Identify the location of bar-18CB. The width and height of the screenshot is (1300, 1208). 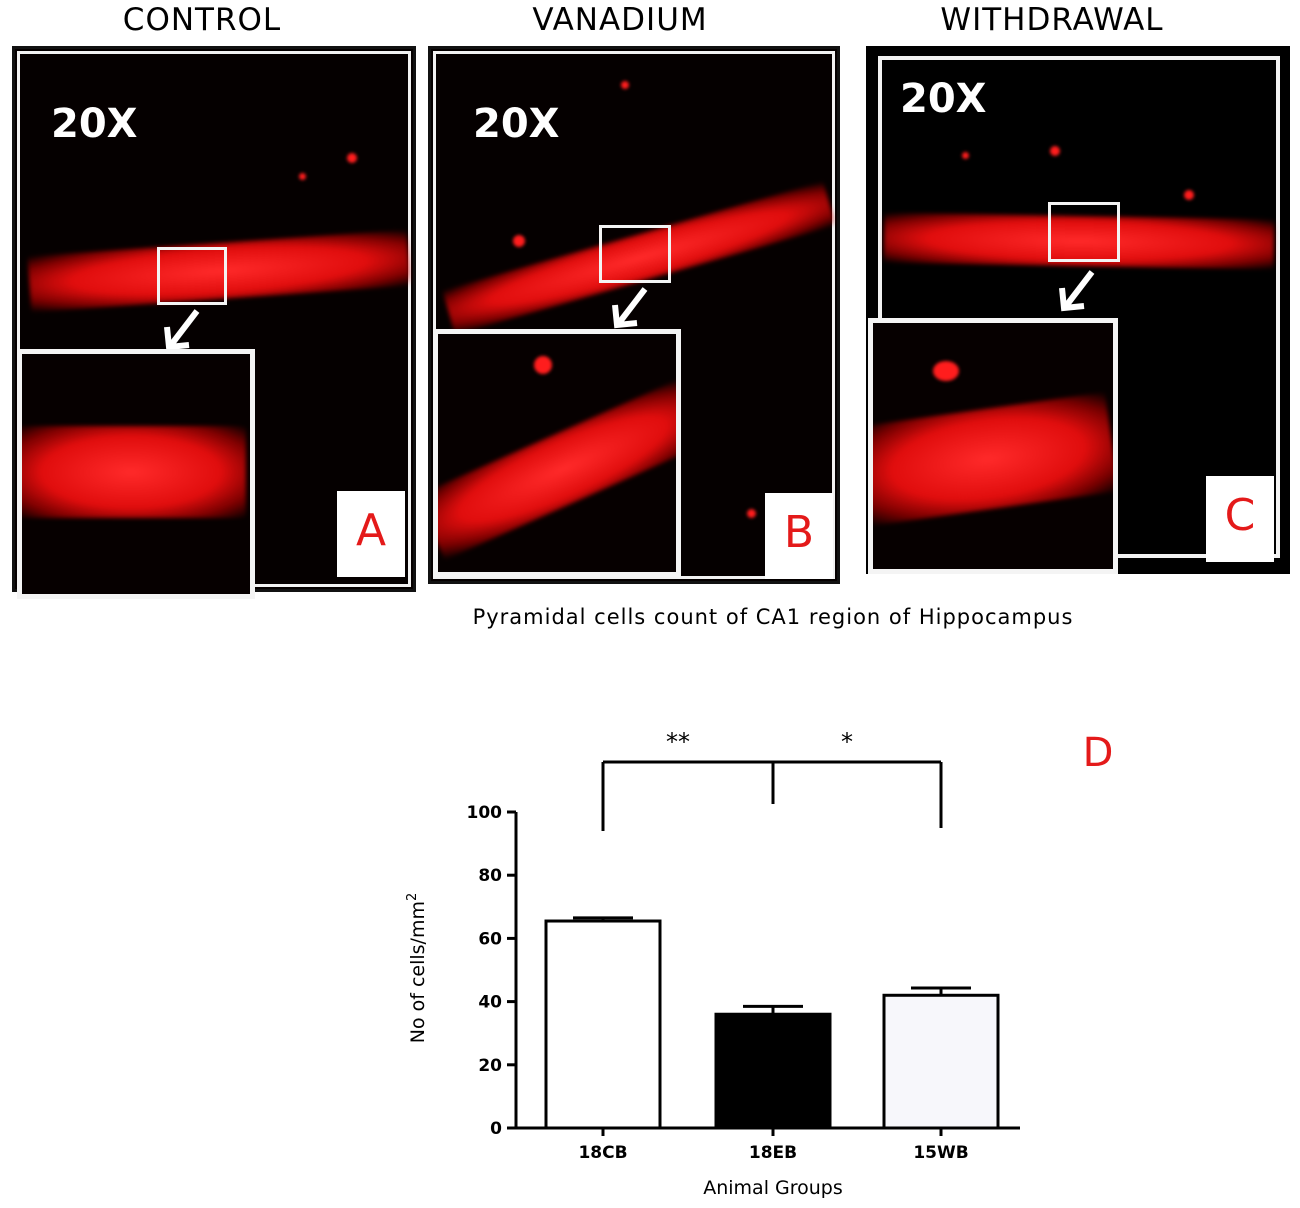
(603, 1024).